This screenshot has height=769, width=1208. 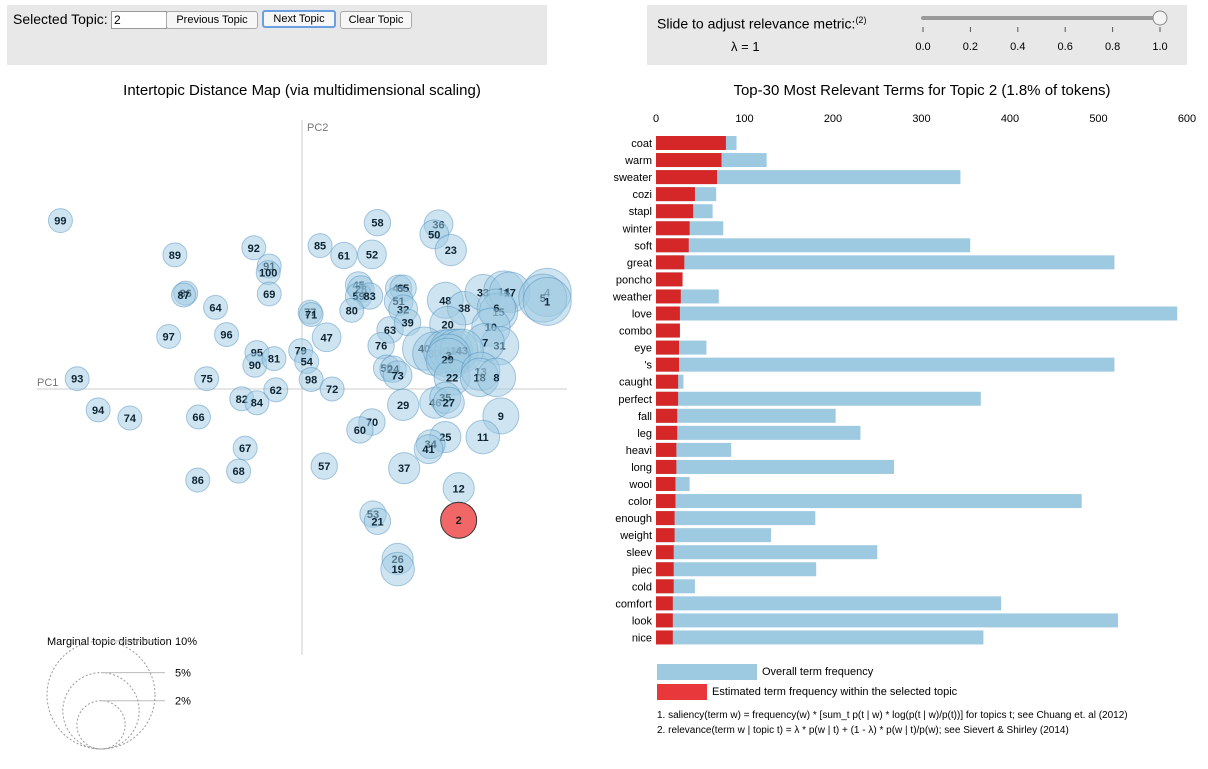 I want to click on term-label: enough, so click(x=633, y=519).